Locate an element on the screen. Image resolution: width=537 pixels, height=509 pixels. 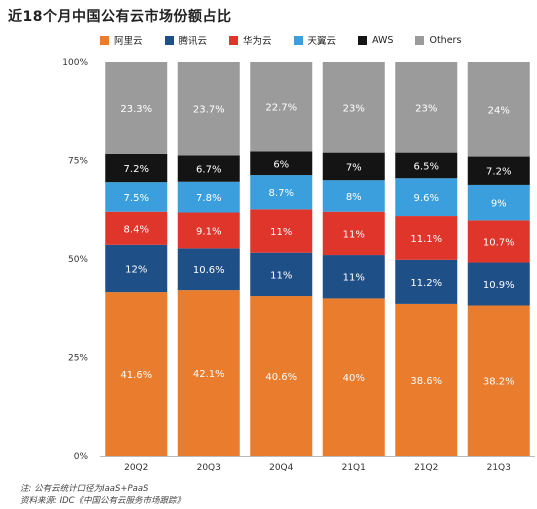
legend-label: 华为云 is located at coordinates (257, 41).